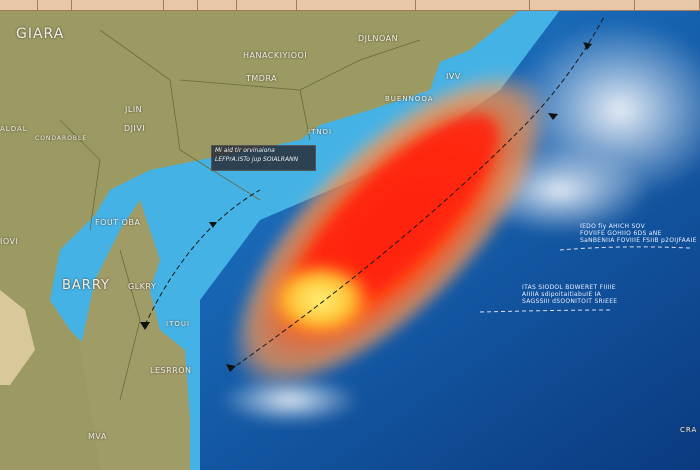  What do you see at coordinates (171, 370) in the screenshot?
I see `map-label: LESRRON` at bounding box center [171, 370].